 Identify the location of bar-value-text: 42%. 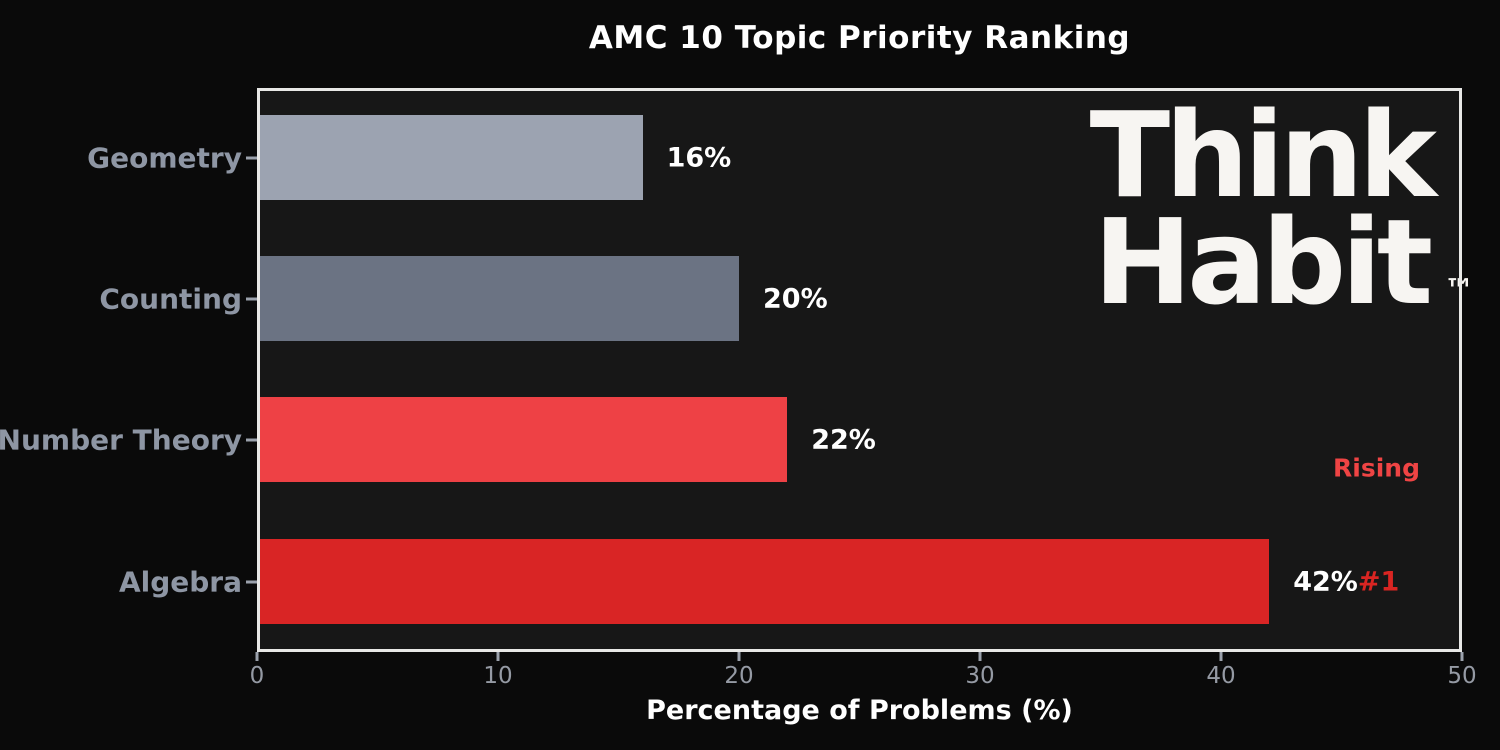
(1325, 581).